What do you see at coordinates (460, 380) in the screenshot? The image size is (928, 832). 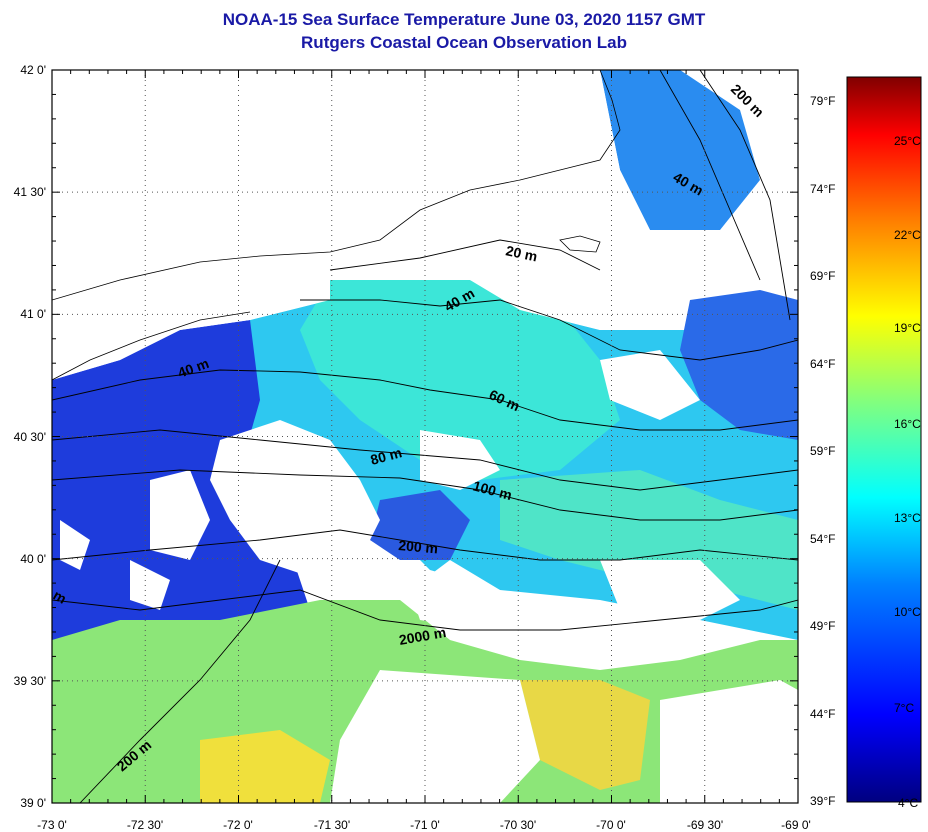 I see `sst-aqua-region` at bounding box center [460, 380].